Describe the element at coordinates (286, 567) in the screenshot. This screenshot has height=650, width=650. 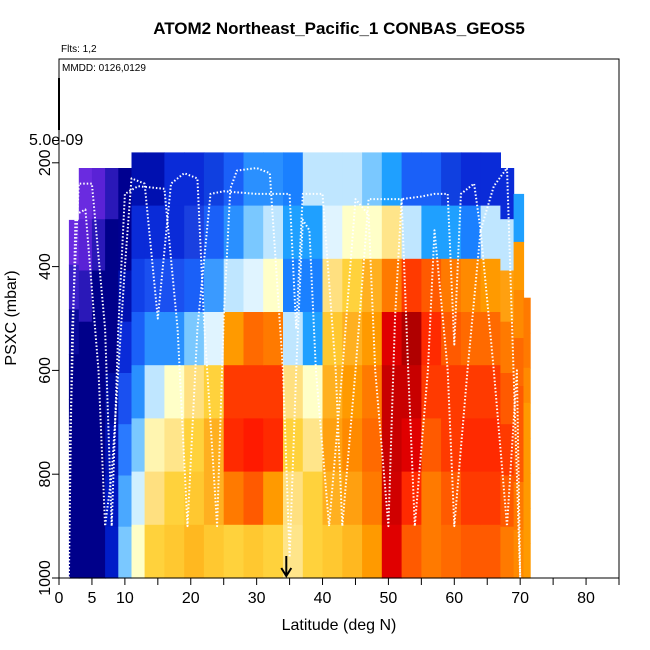
I see `latitude-arrow-marker` at that location.